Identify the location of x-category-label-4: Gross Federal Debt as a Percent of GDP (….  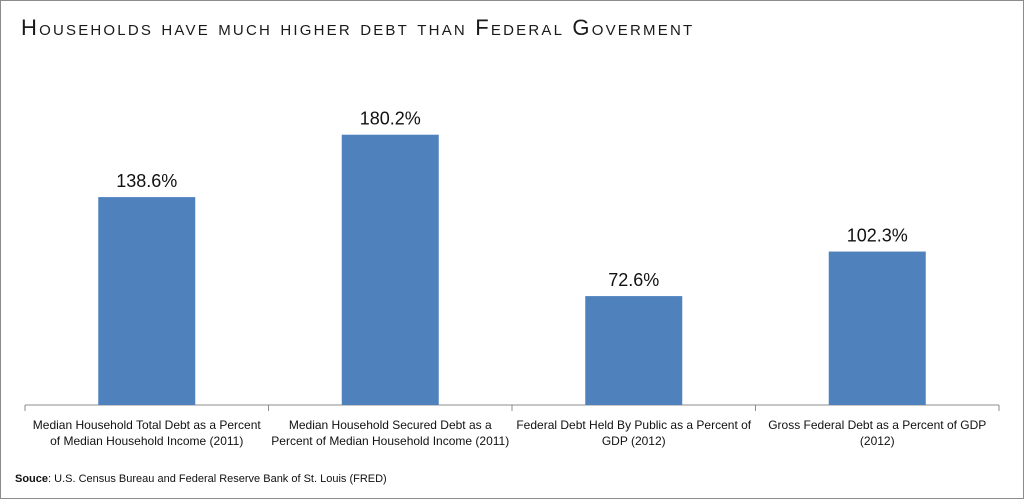
(877, 433).